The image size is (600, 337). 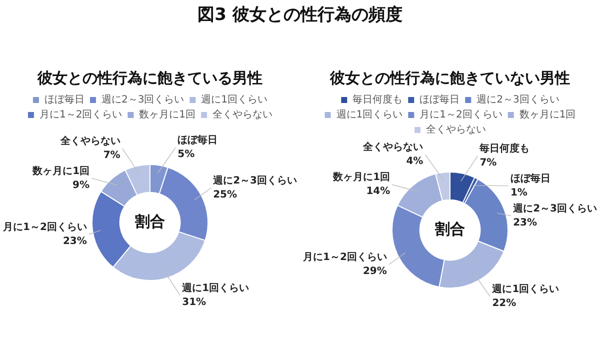 I want to click on chart-title: 彼女との性行為に飽きていない男性, so click(x=449, y=77).